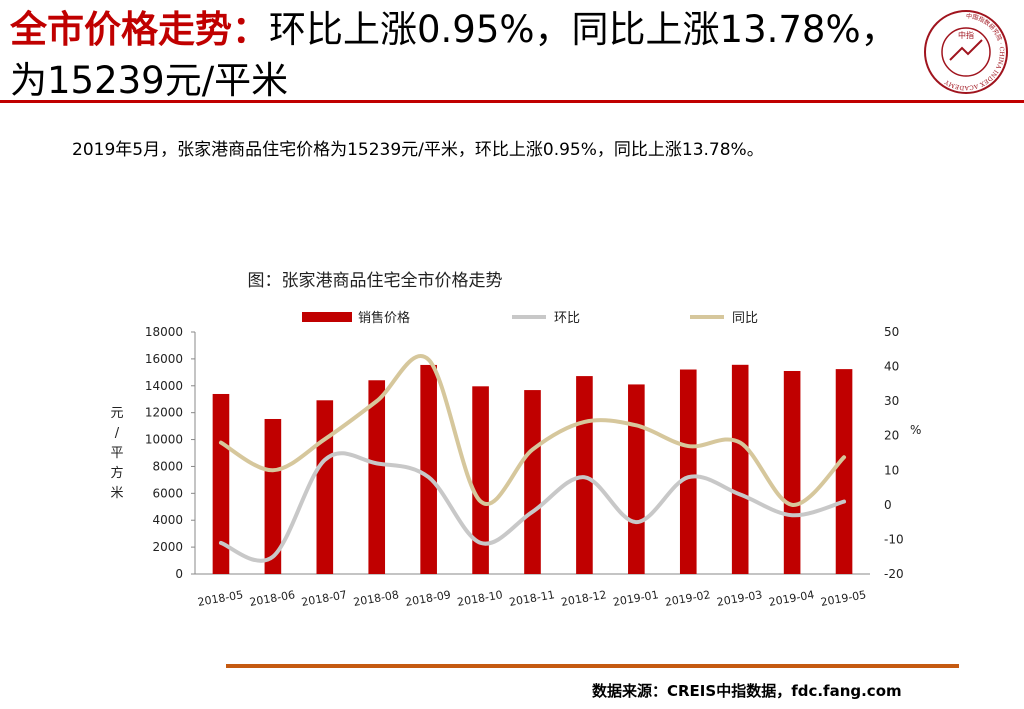 The width and height of the screenshot is (1024, 709). I want to click on x-tick-label: 2019-02, so click(688, 598).